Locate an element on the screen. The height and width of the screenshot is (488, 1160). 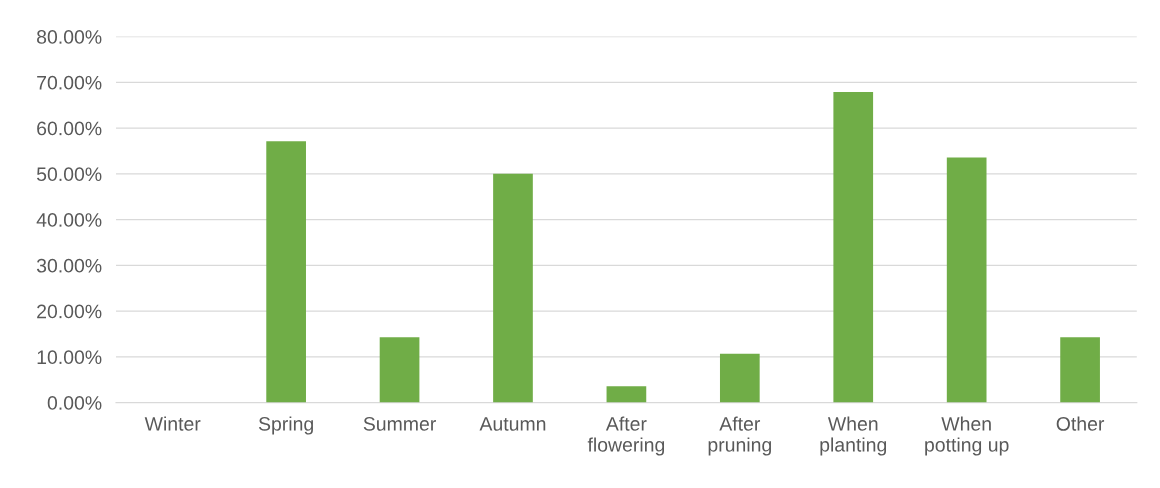
y-tick-label: 80.00% is located at coordinates (69, 37).